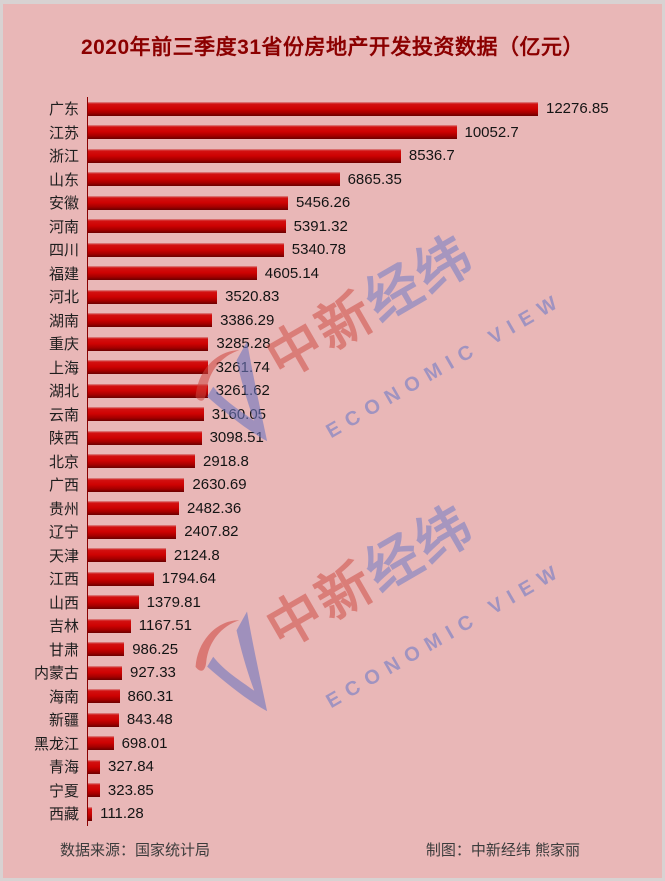  Describe the element at coordinates (130, 790) in the screenshot. I see `value-label: 323.85` at that location.